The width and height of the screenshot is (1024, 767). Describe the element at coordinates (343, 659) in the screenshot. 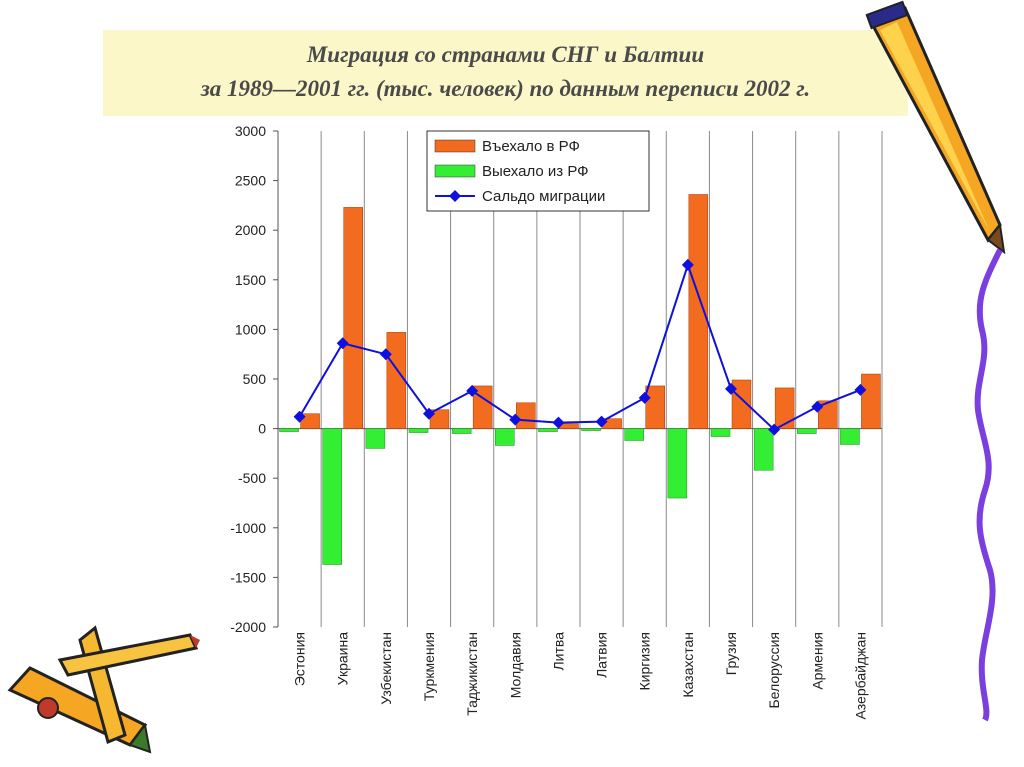

I see `x-tick-label: Украина` at that location.